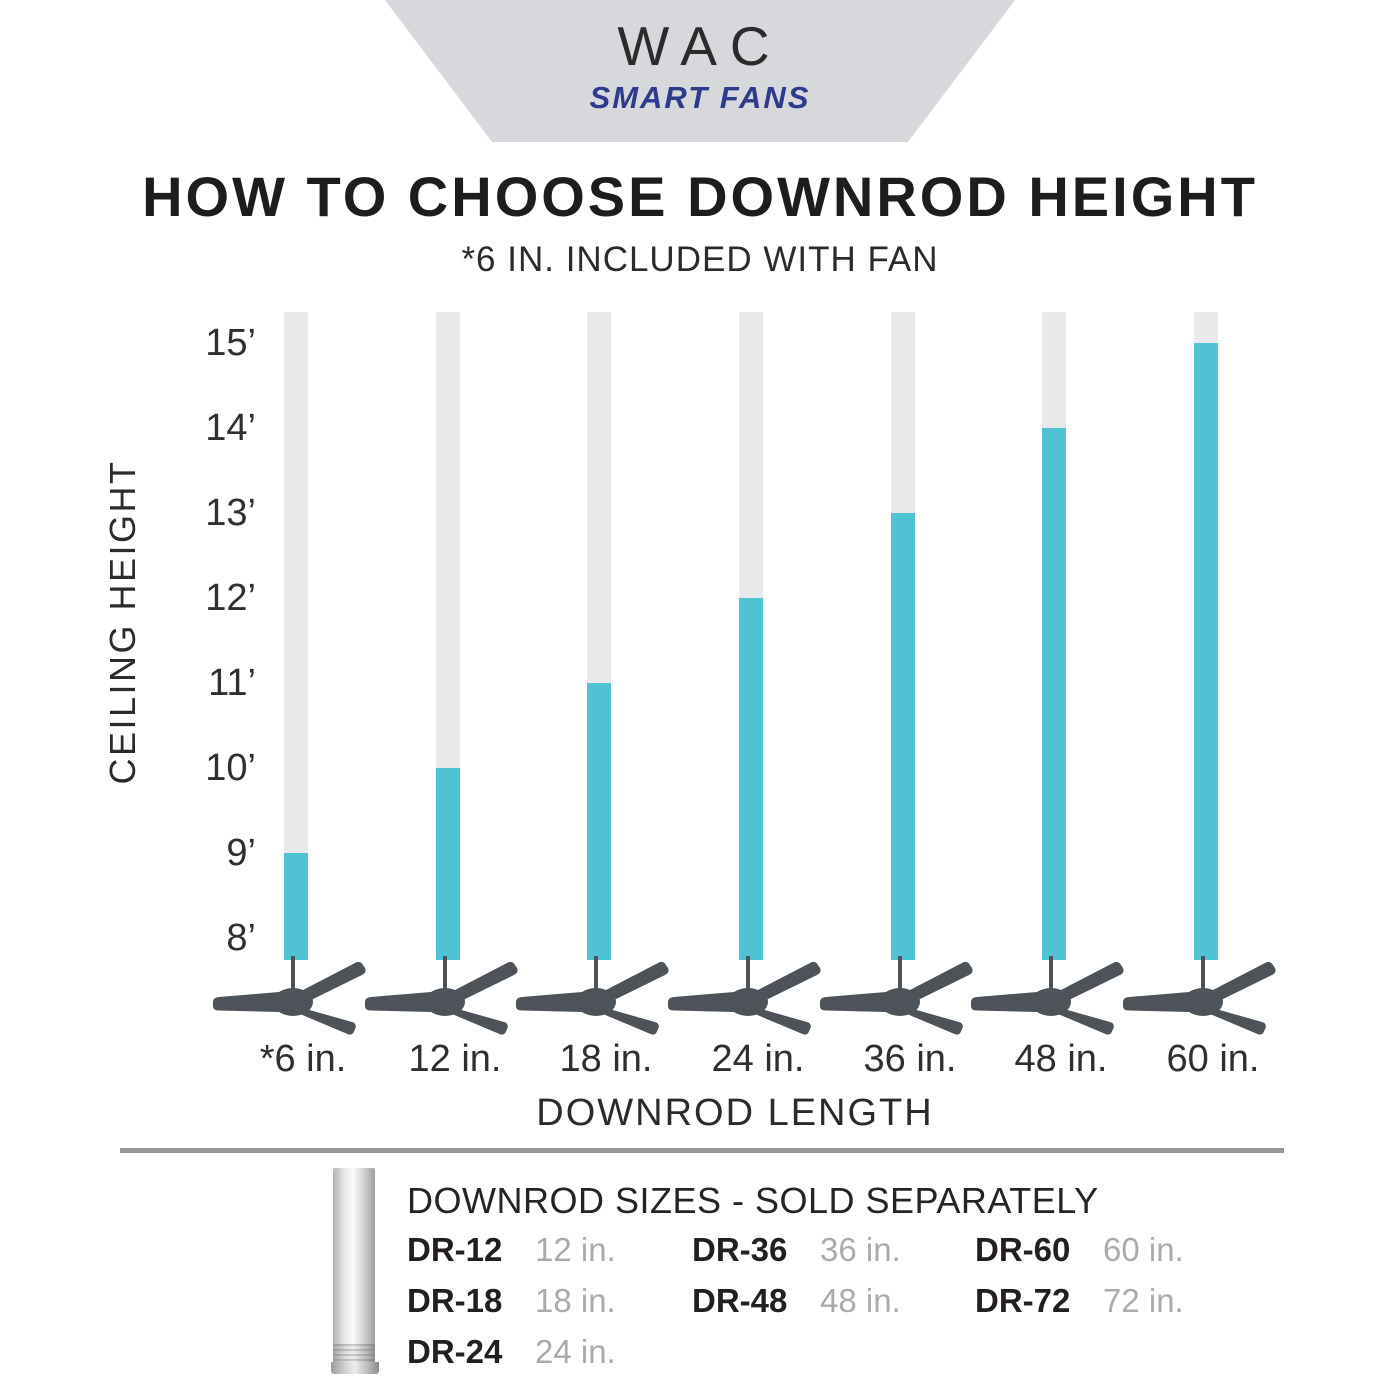 Image resolution: width=1400 pixels, height=1400 pixels. What do you see at coordinates (735, 1113) in the screenshot?
I see `x-axis-label: DOWNROD LENGTH` at bounding box center [735, 1113].